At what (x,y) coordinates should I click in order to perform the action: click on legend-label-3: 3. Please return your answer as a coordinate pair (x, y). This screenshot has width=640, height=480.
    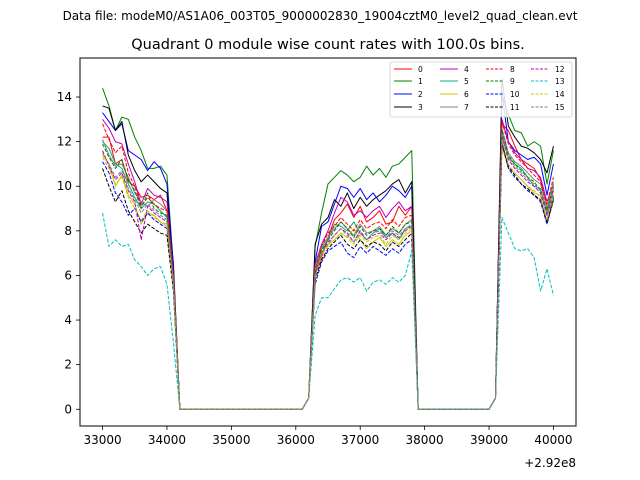
    Looking at the image, I should click on (420, 107).